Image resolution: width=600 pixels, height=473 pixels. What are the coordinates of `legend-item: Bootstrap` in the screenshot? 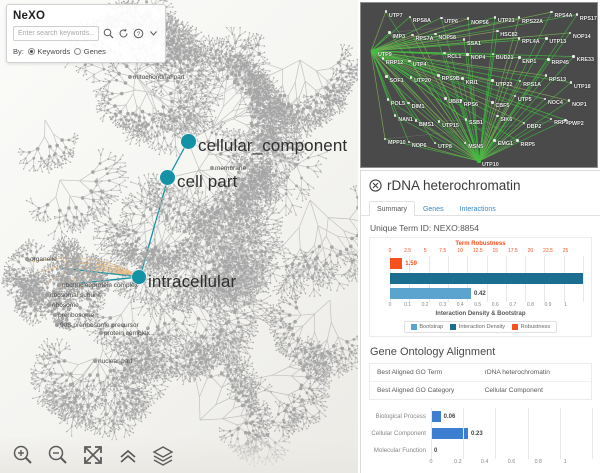 It's located at (426, 327).